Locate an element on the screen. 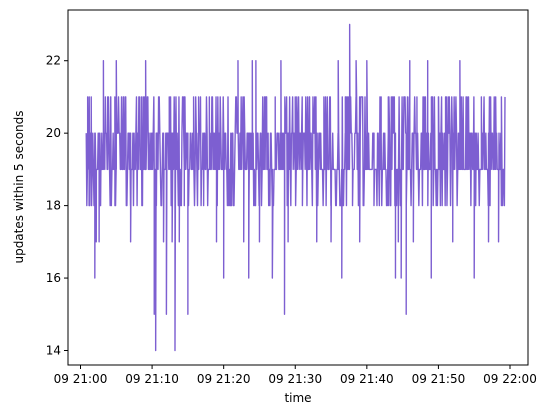 The height and width of the screenshot is (415, 552). y-axis: 14 16 18 20 22 is located at coordinates (57, 206).